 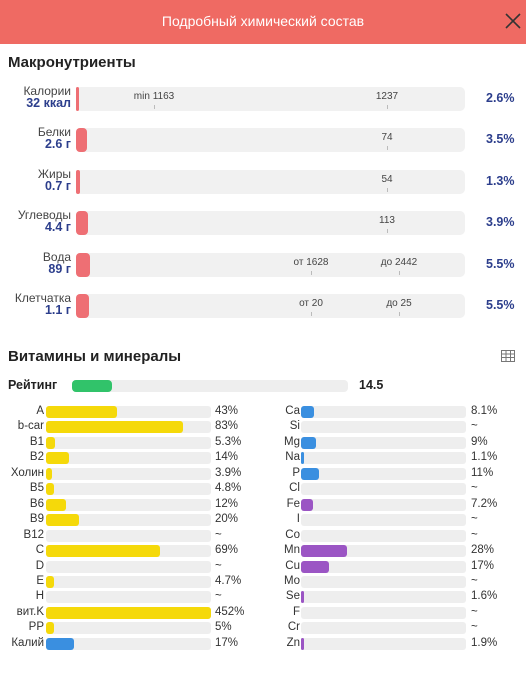 What do you see at coordinates (293, 642) in the screenshot?
I see `nutrient-name: Zn` at bounding box center [293, 642].